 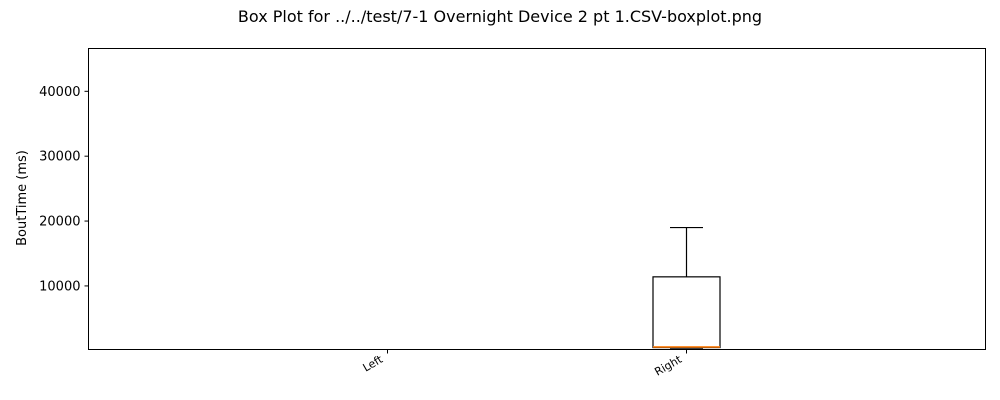 What do you see at coordinates (59, 157) in the screenshot?
I see `y-tick-label: 30000` at bounding box center [59, 157].